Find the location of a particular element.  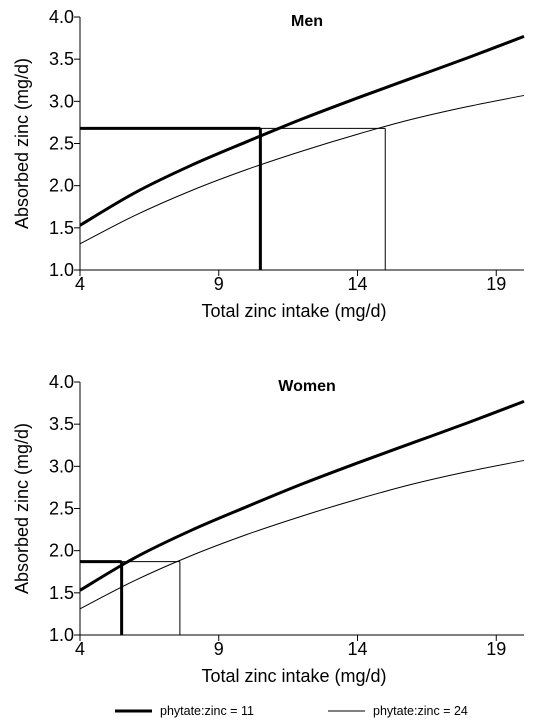

panel-title: Women is located at coordinates (306, 386).